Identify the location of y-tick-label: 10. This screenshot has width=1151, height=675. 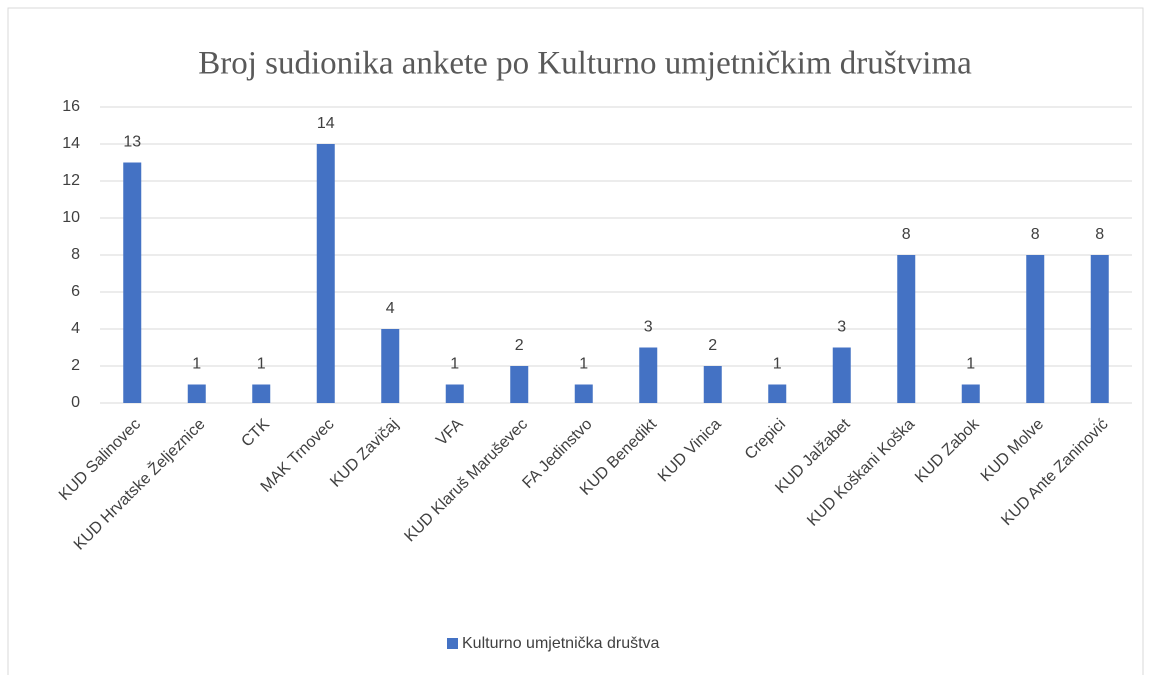
(71, 217).